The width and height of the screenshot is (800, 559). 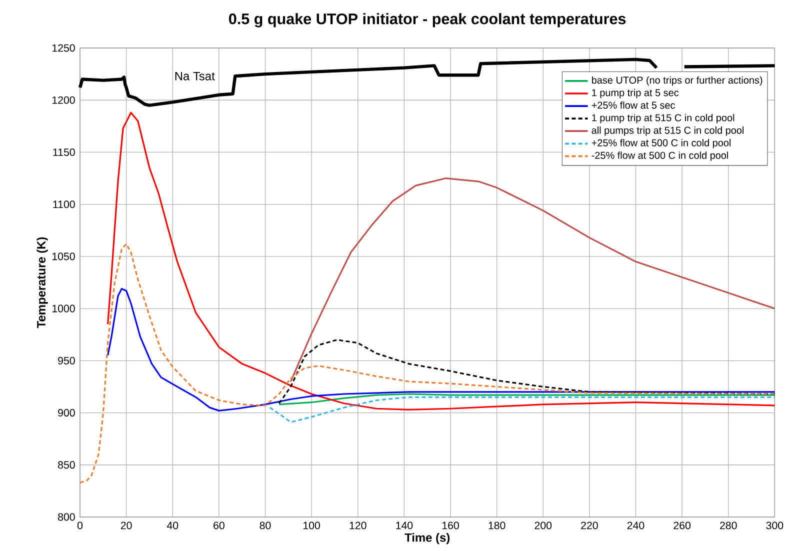 I want to click on x-tick-label: 300, so click(x=775, y=526).